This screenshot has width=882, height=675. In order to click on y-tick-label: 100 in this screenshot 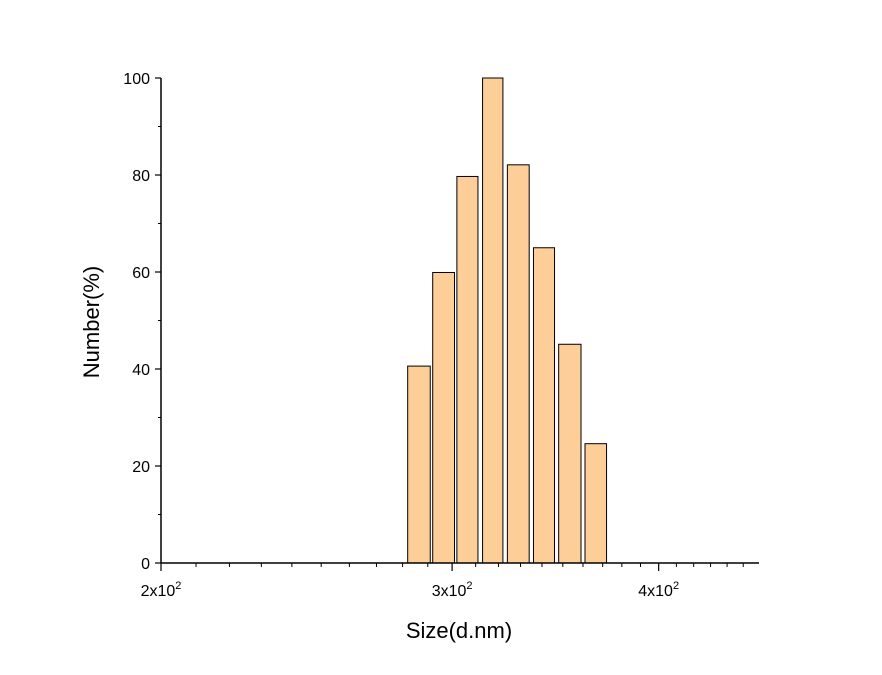, I will do `click(136, 79)`.